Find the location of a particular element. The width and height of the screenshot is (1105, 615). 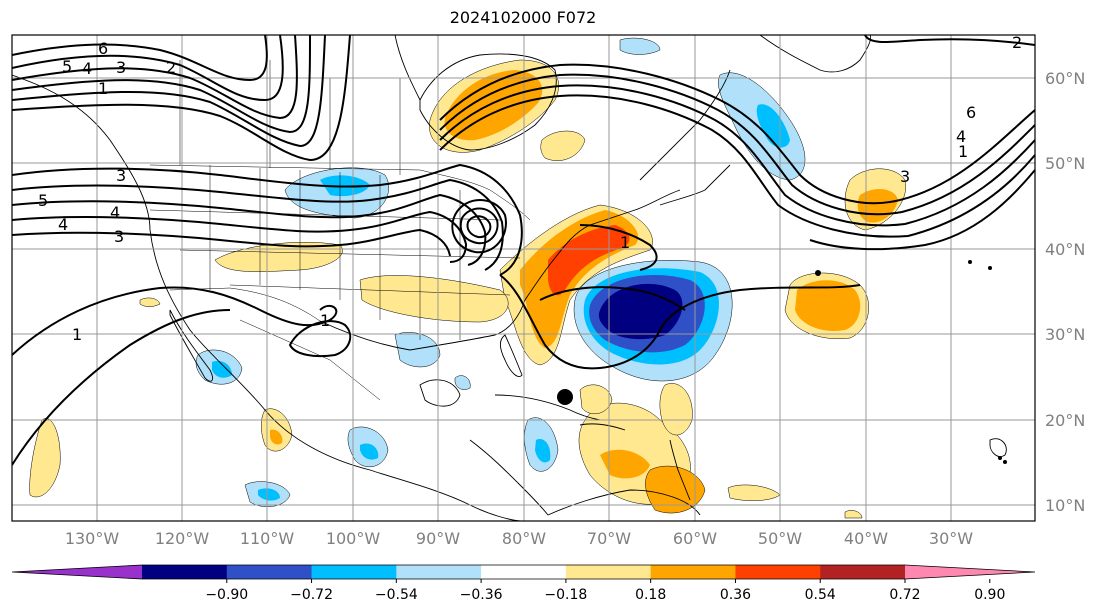

island-markers is located at coordinates (782, 362).